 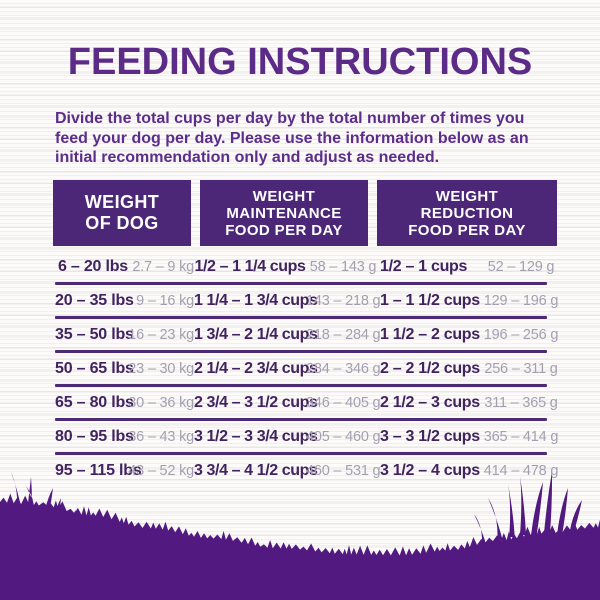 I want to click on header-line: REDUCTION, so click(x=467, y=213).